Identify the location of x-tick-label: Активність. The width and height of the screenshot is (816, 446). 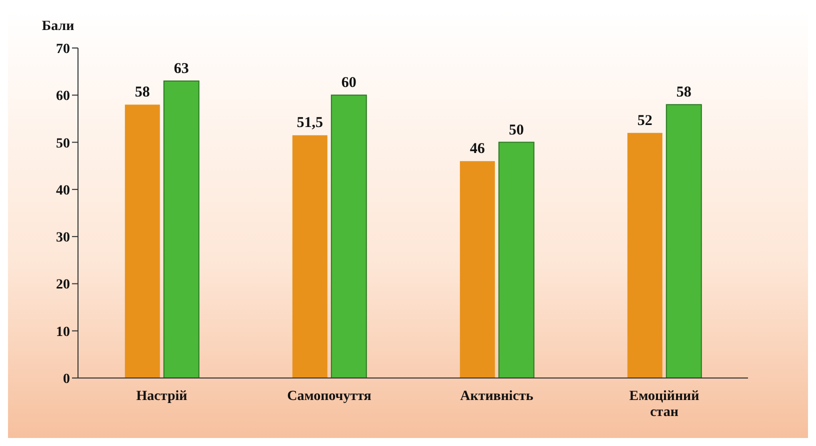
(497, 396).